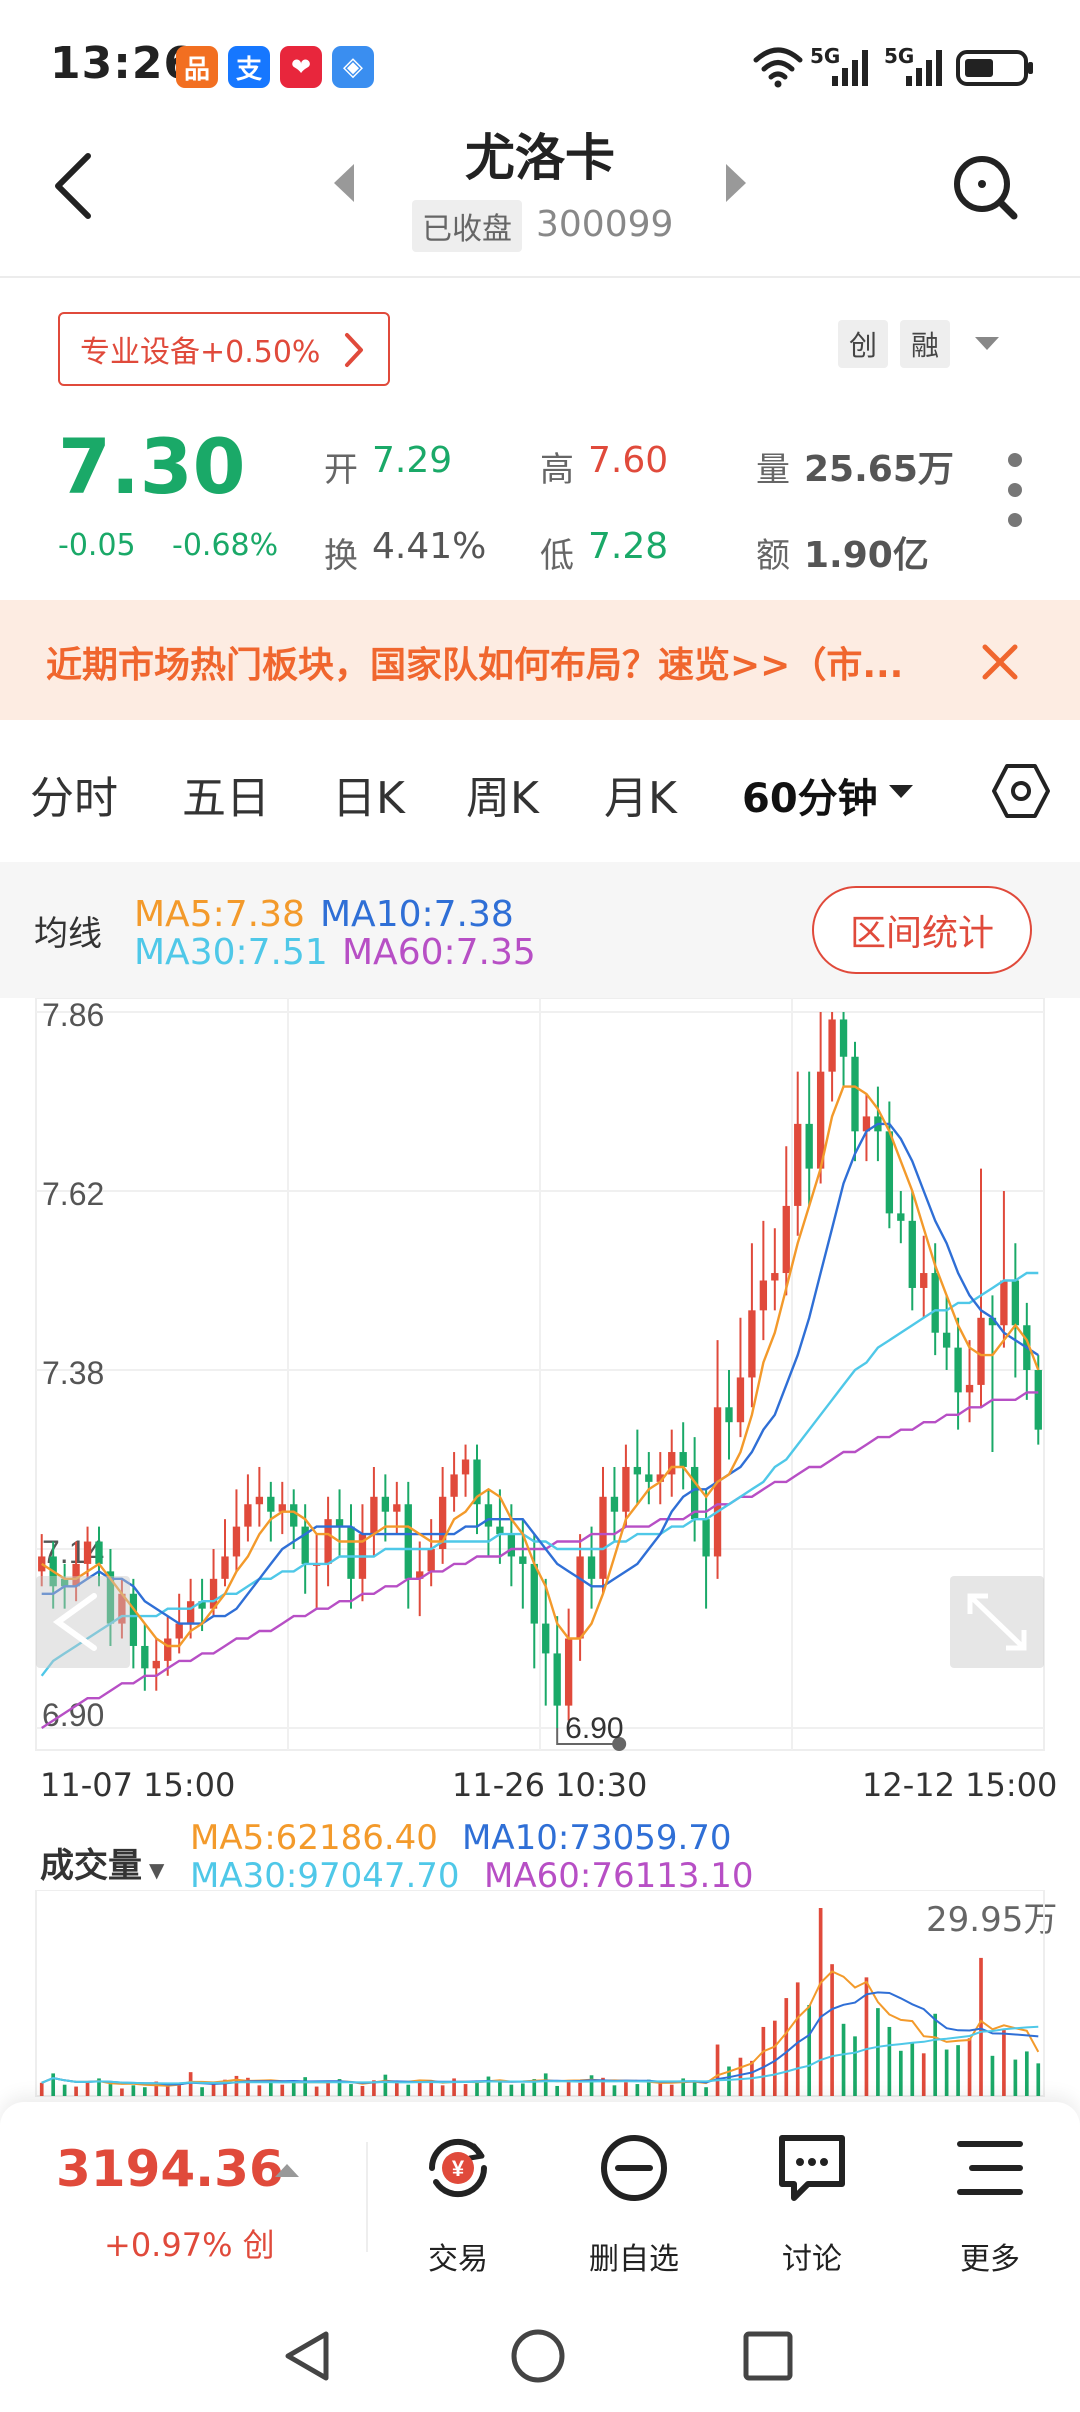 The width and height of the screenshot is (1080, 2412). What do you see at coordinates (138, 1785) in the screenshot?
I see `x-tick-start: 11-07 15:00` at bounding box center [138, 1785].